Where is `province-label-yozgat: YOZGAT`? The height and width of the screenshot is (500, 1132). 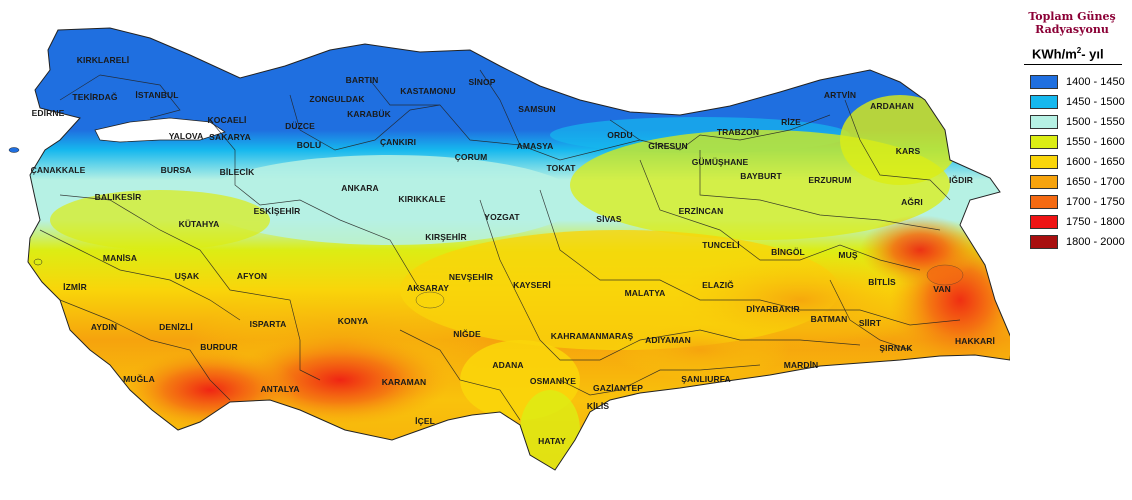 province-label-yozgat: YOZGAT is located at coordinates (502, 217).